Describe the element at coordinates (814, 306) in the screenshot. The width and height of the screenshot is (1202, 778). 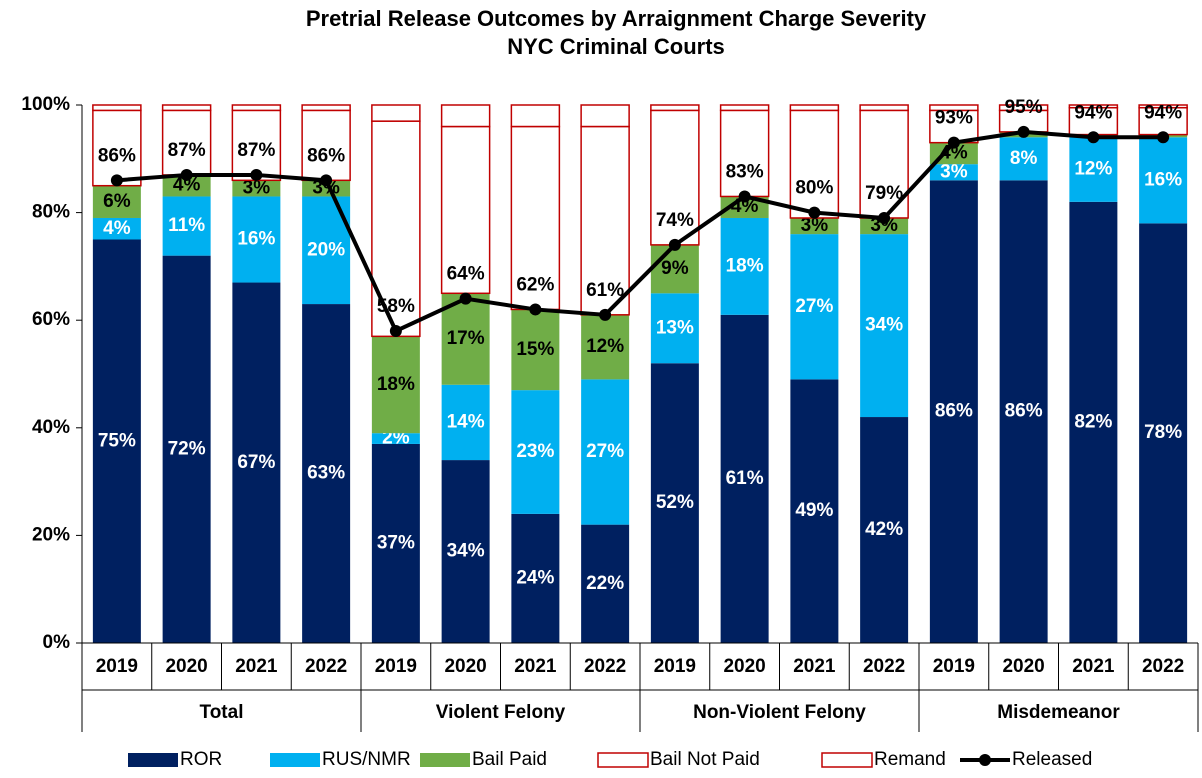
I see `segment-label: 27%` at that location.